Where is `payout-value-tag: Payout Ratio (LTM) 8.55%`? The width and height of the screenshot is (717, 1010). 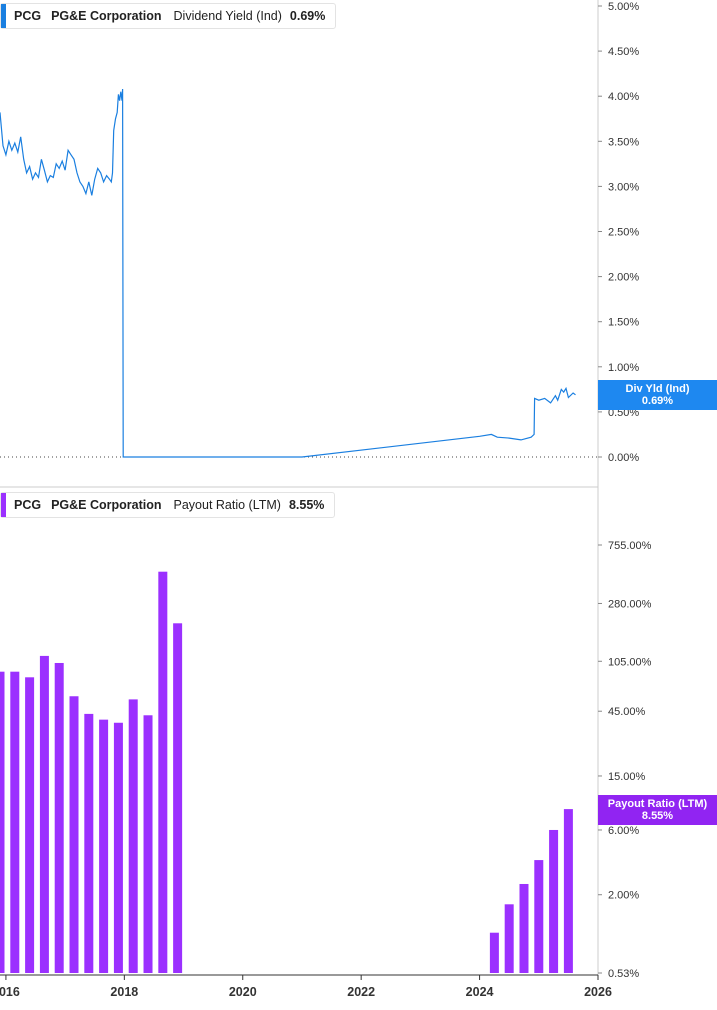 payout-value-tag: Payout Ratio (LTM) 8.55% is located at coordinates (657, 810).